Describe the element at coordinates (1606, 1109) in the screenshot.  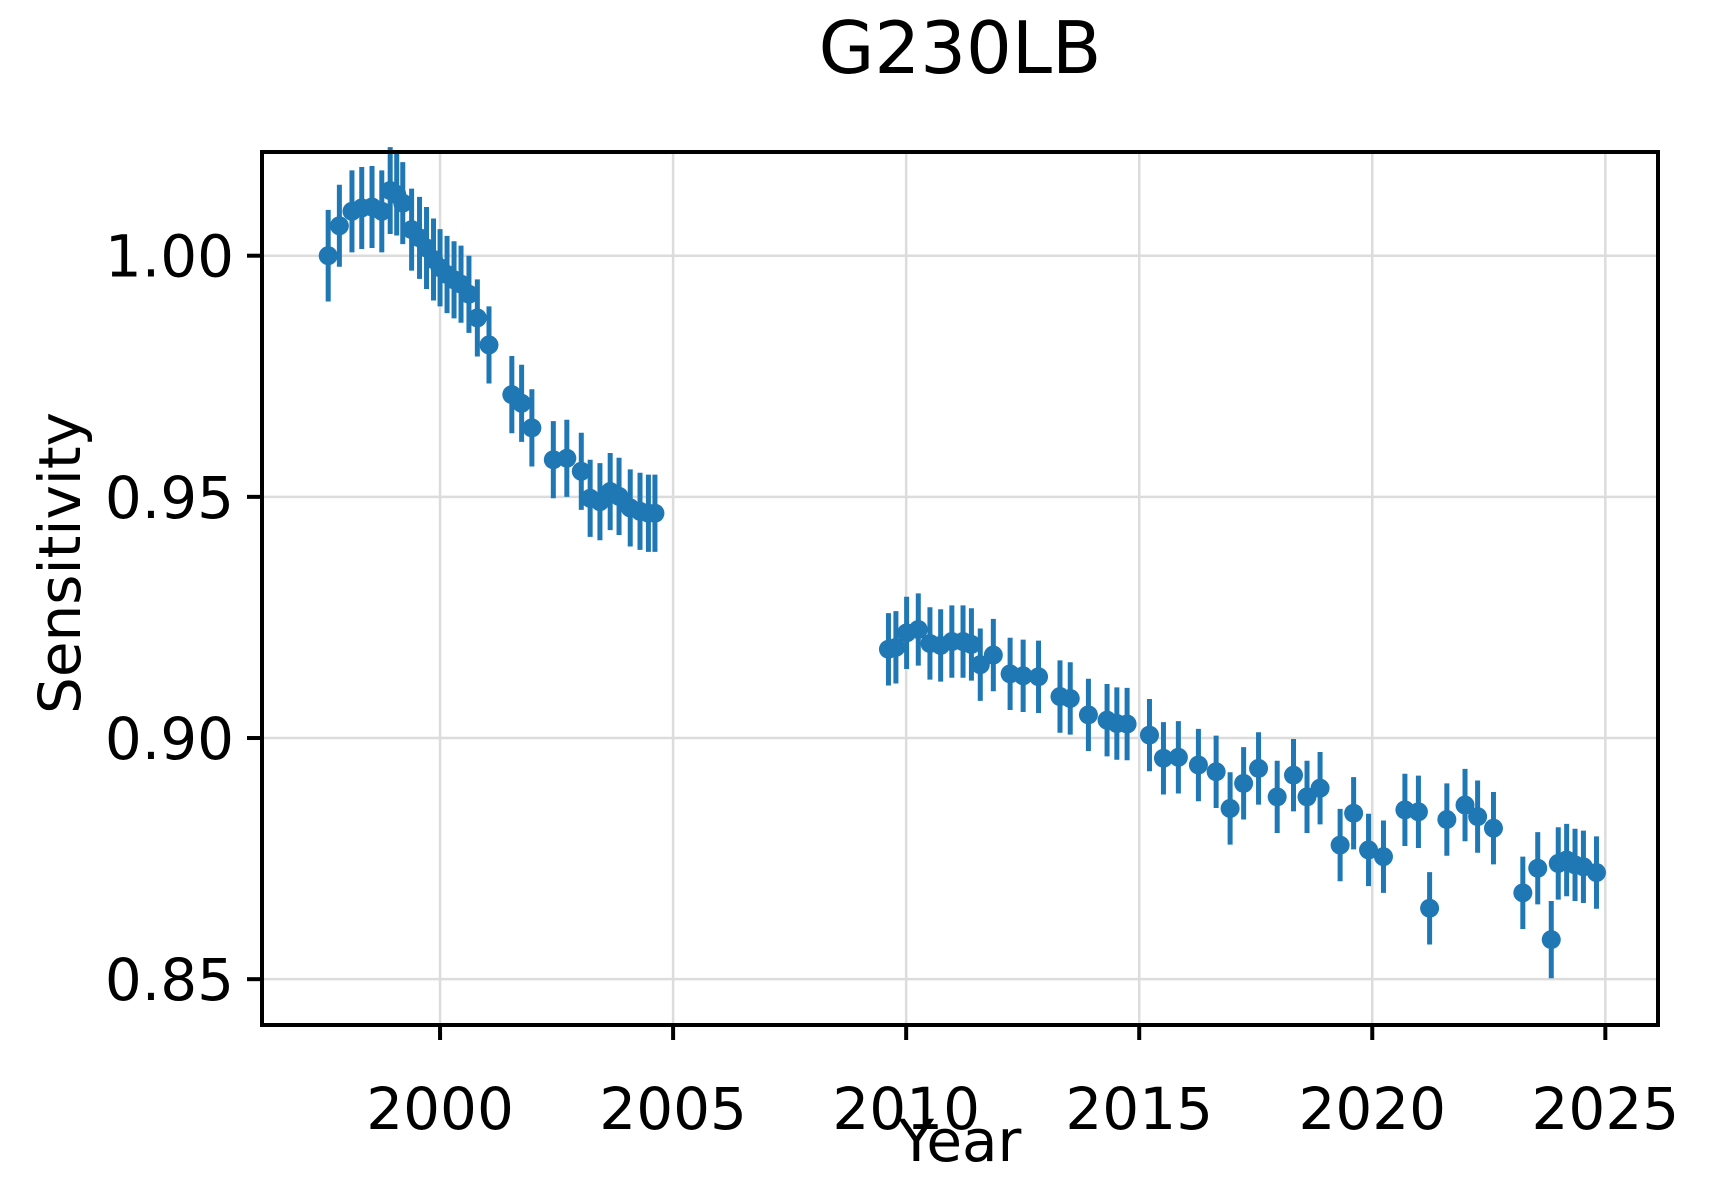
I see `x-tick-label: 2025` at that location.